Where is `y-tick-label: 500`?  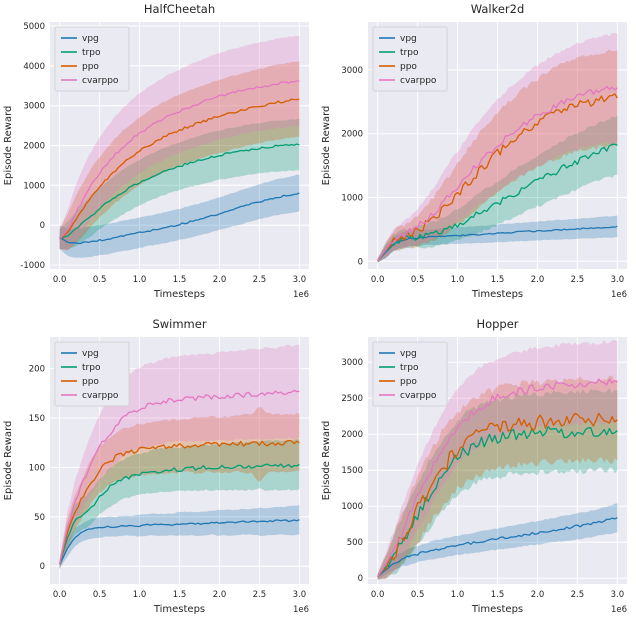
y-tick-label: 500 is located at coordinates (355, 543).